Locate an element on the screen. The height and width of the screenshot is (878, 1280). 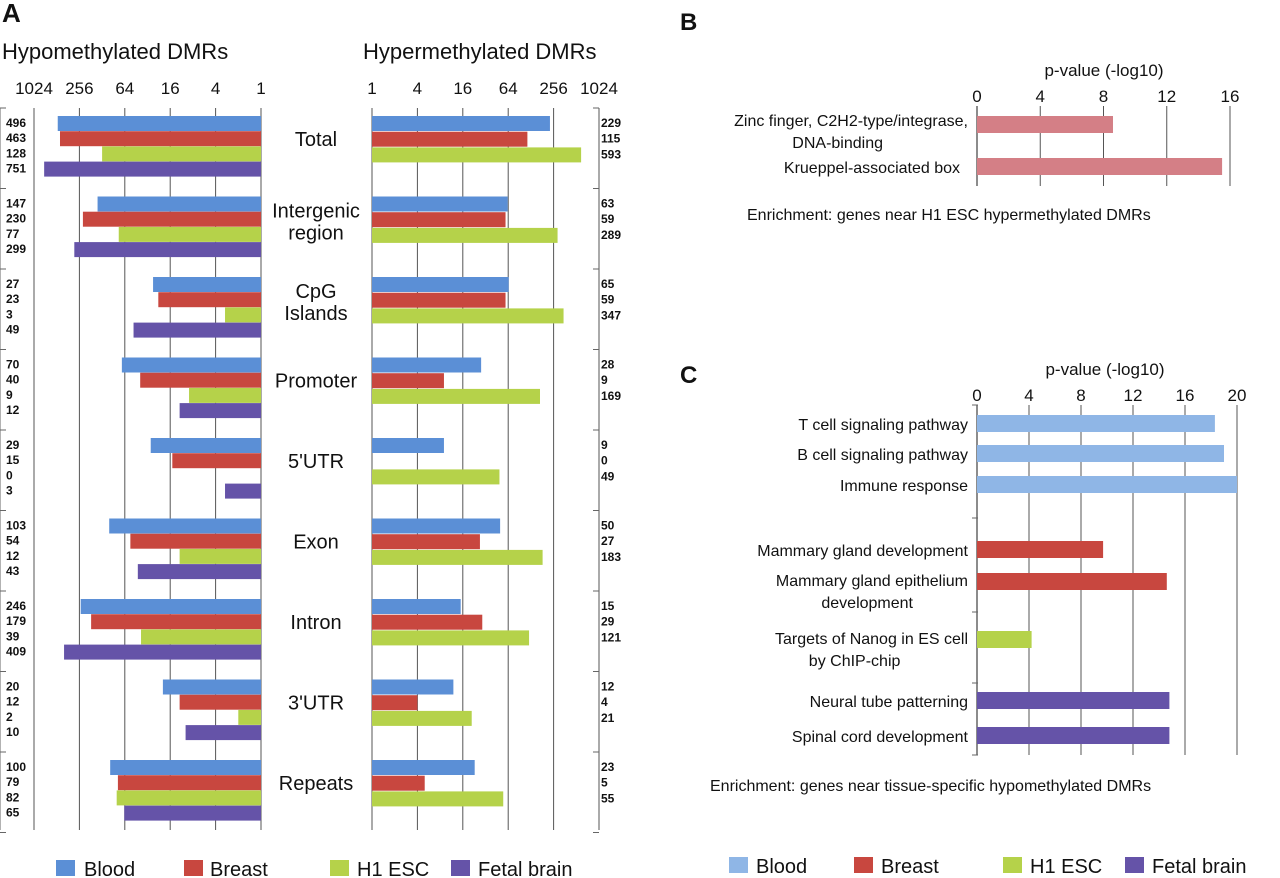
value-label-hyper: 229 is located at coordinates (611, 123).